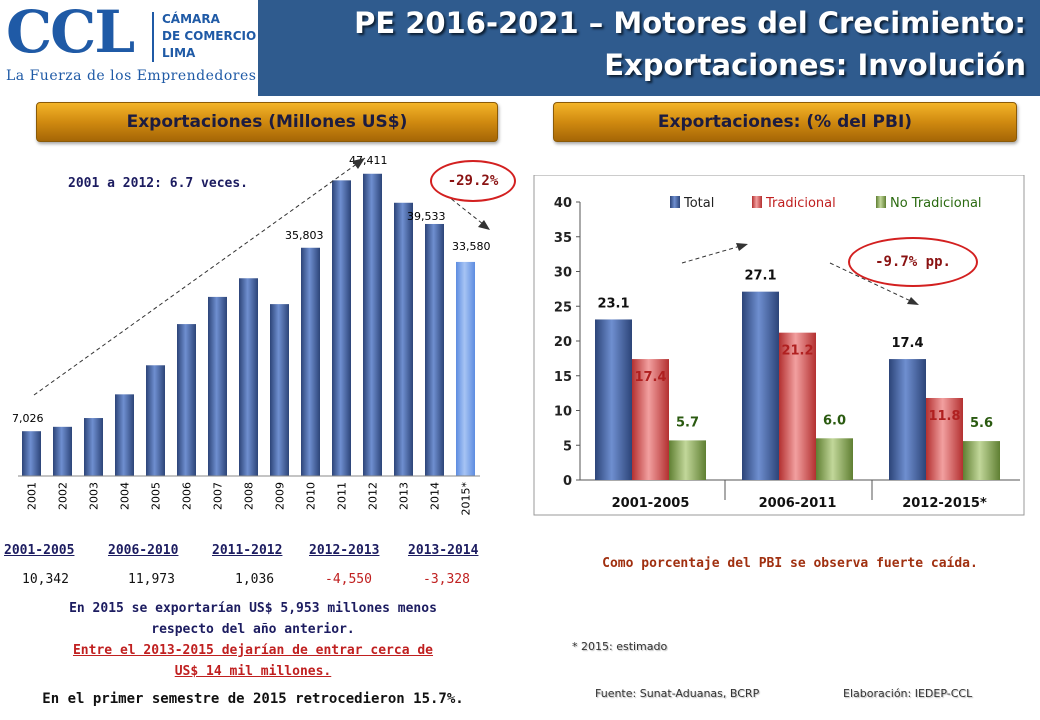 Image resolution: width=1040 pixels, height=720 pixels. What do you see at coordinates (426, 216) in the screenshot?
I see `bar-label: 39,533` at bounding box center [426, 216].